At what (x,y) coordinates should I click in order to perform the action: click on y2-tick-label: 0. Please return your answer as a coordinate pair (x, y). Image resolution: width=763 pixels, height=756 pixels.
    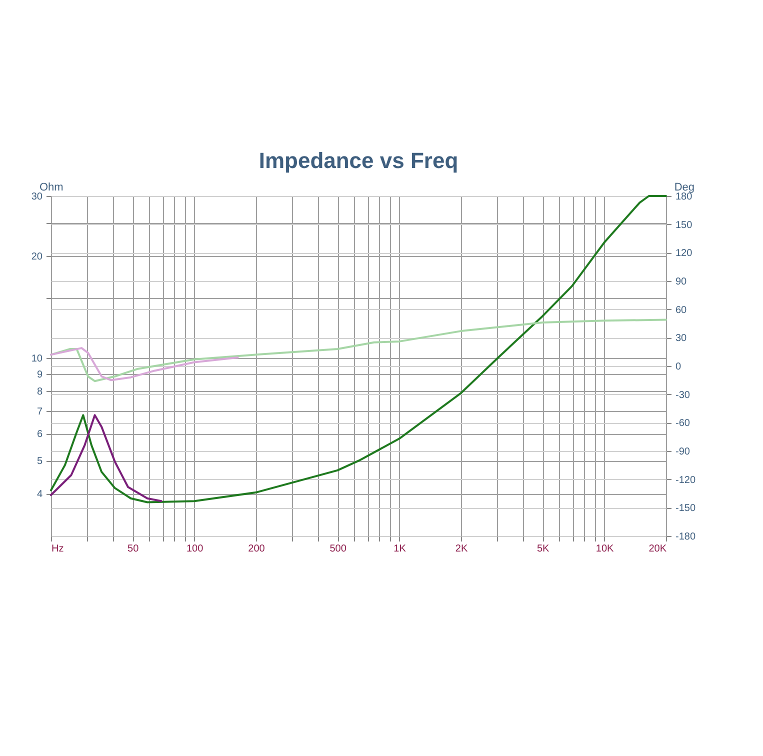
    Looking at the image, I should click on (679, 367).